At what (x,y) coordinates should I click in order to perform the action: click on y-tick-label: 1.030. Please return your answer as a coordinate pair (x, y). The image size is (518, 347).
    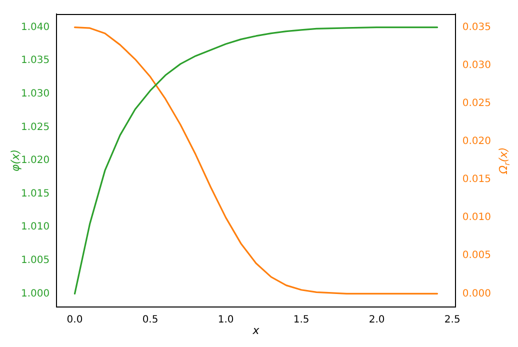
    Looking at the image, I should click on (35, 94).